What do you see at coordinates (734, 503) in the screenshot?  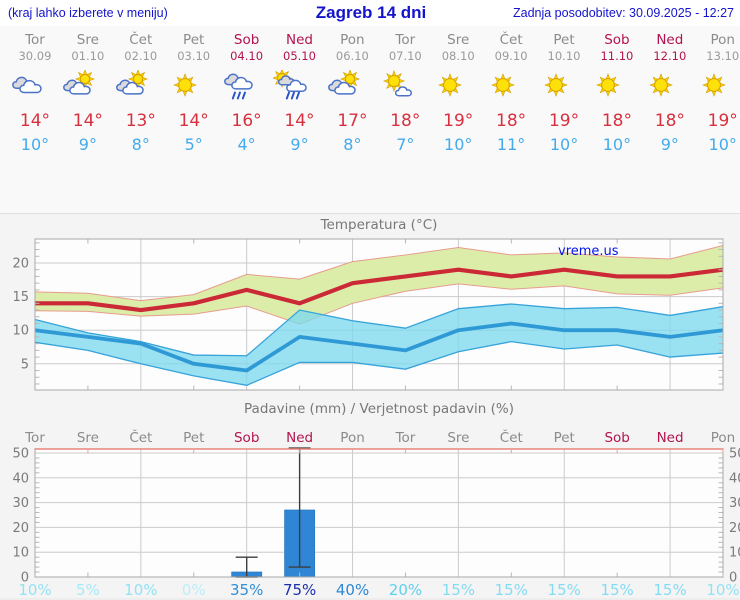 I see `y-axis-tick-label-right: 30` at bounding box center [734, 503].